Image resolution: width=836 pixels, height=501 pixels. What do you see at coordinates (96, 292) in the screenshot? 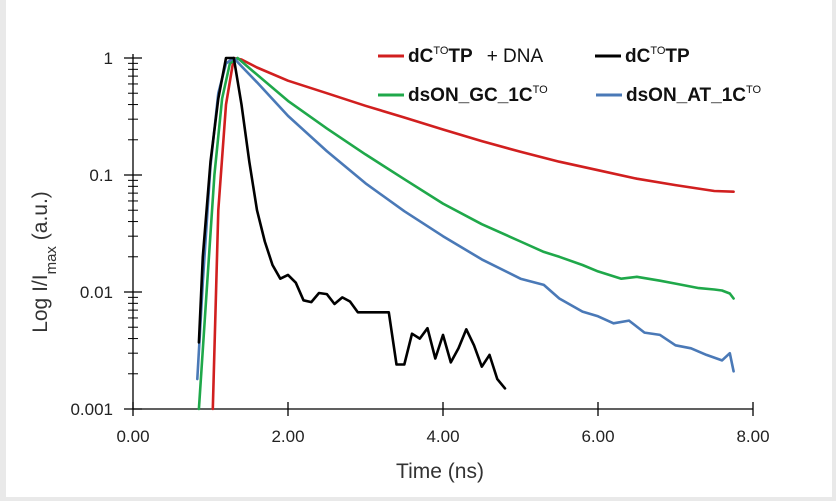
I see `y-tick-label: 0.01` at bounding box center [96, 292].